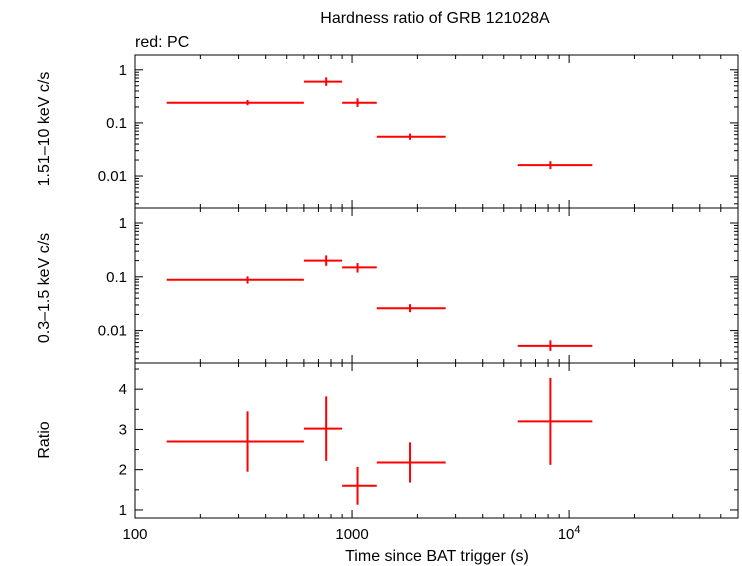 This screenshot has width=742, height=566. Describe the element at coordinates (44, 288) in the screenshot. I see `y-axis-label-soft: 0.3–1.5 keV c/s` at that location.